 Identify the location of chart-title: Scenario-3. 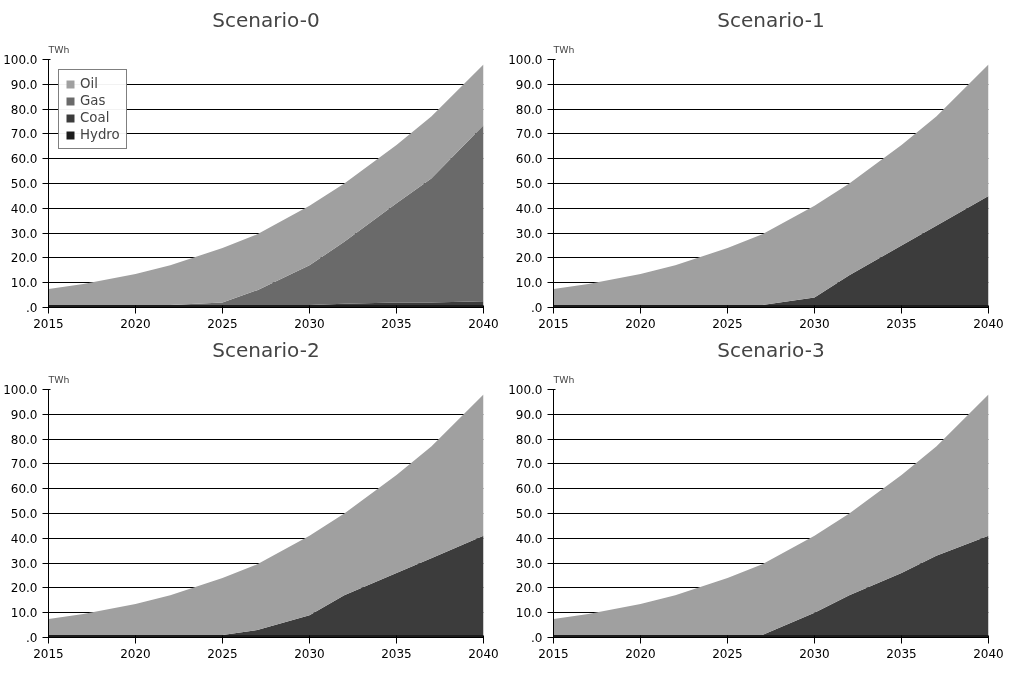
(771, 349).